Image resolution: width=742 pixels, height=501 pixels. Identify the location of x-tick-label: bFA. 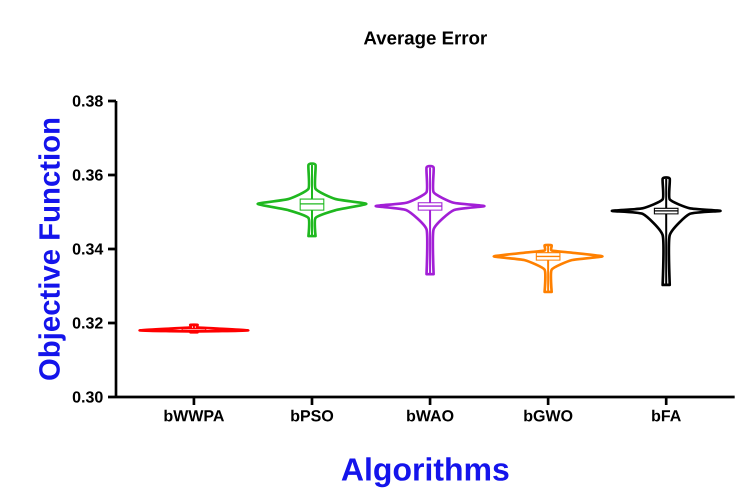
(666, 416).